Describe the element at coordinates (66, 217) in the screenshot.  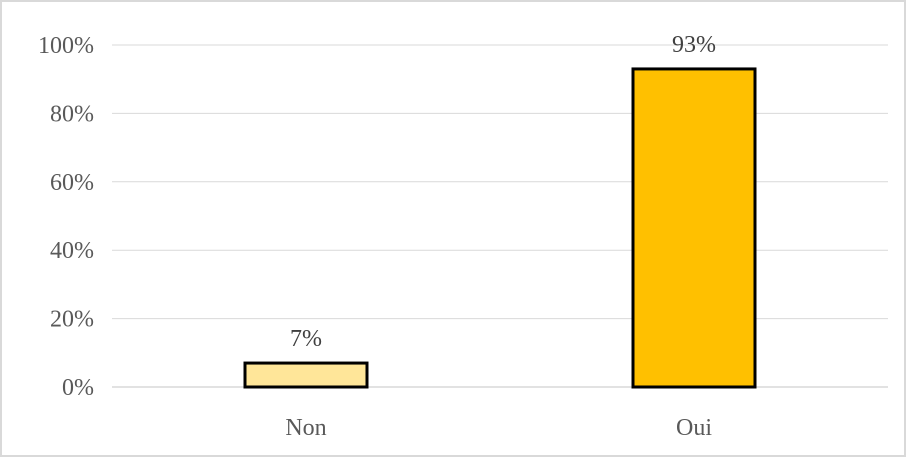
I see `y-axis-tick-labels: 0% 20% 40% 60% 80% 100%` at that location.